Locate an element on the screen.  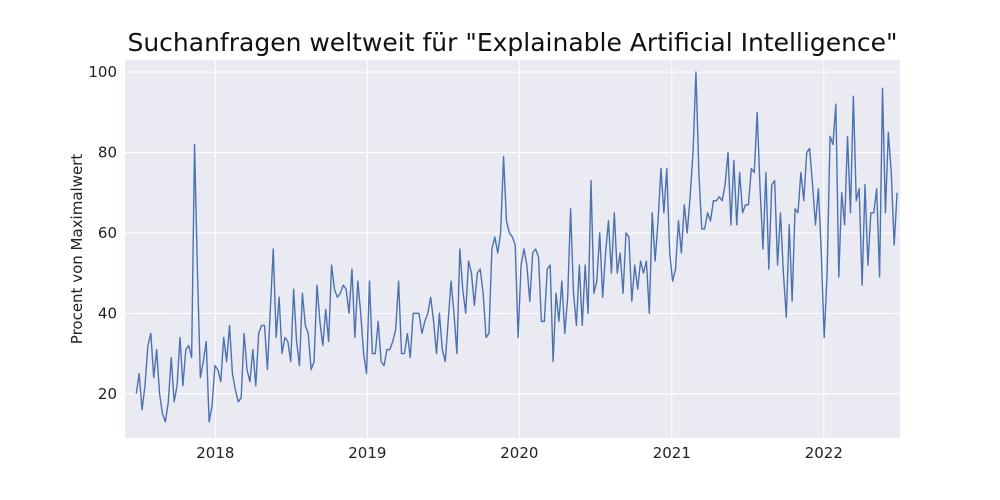
x-tick-label: 2019 is located at coordinates (367, 453).